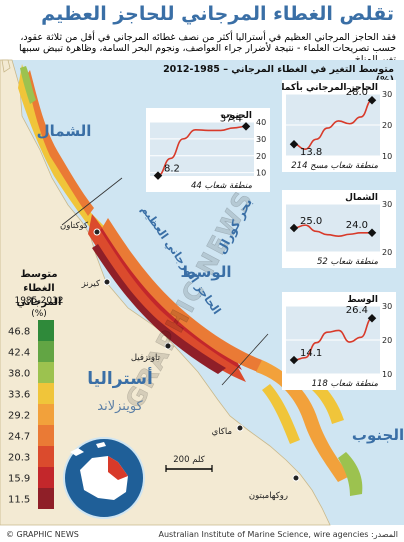 The height and width of the screenshot is (542, 404). What do you see at coordinates (347, 262) in the screenshot?
I see `chart-footer: 52 منطقة شعاب` at bounding box center [347, 262].